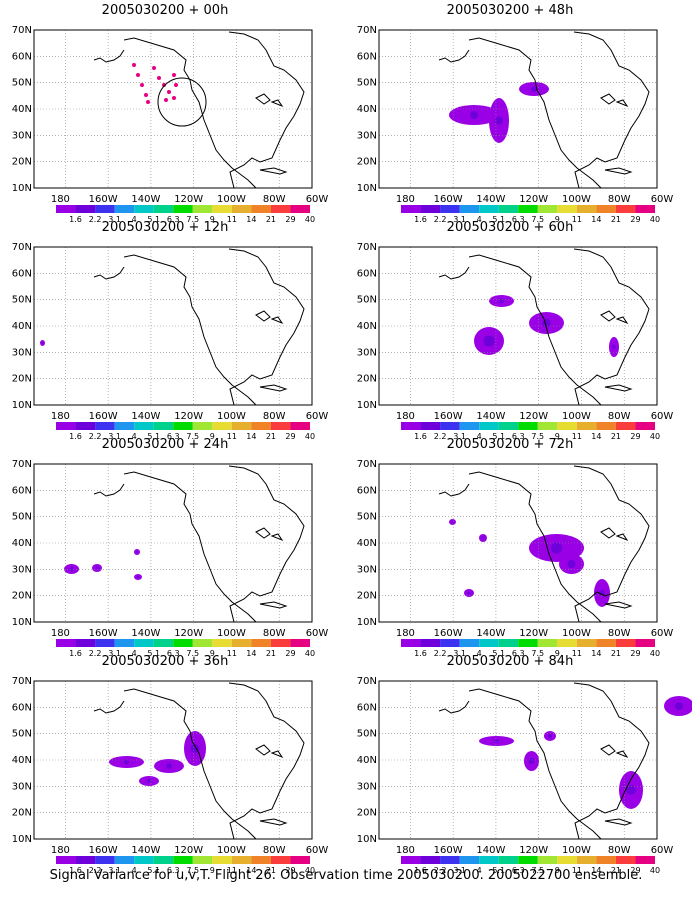 Image resolution: width=692 pixels, height=900 pixels. Describe the element at coordinates (510, 227) in the screenshot. I see `panel-title: 2005030200 + 60h` at that location.